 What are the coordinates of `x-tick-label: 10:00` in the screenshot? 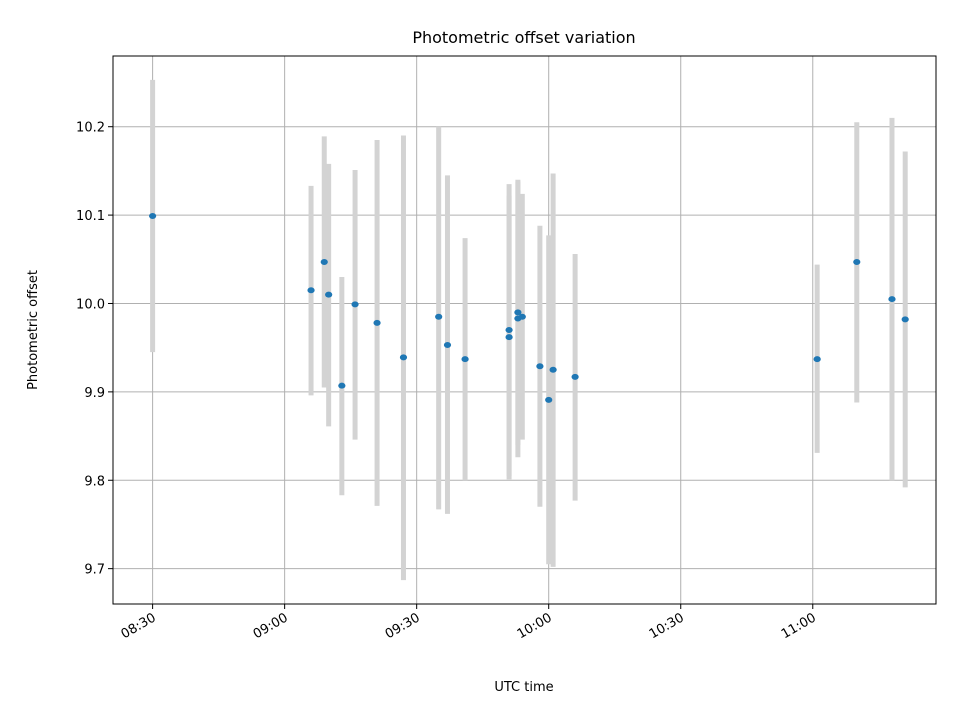 It's located at (535, 626).